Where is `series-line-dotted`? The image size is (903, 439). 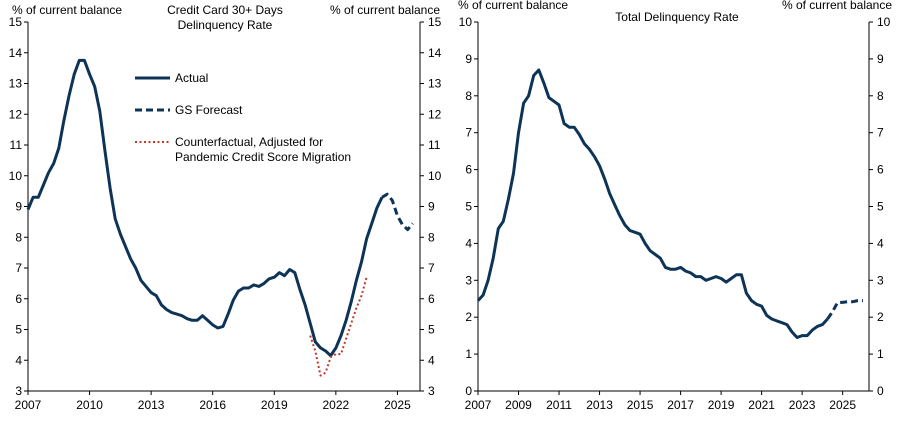 series-line-dotted is located at coordinates (338, 326).